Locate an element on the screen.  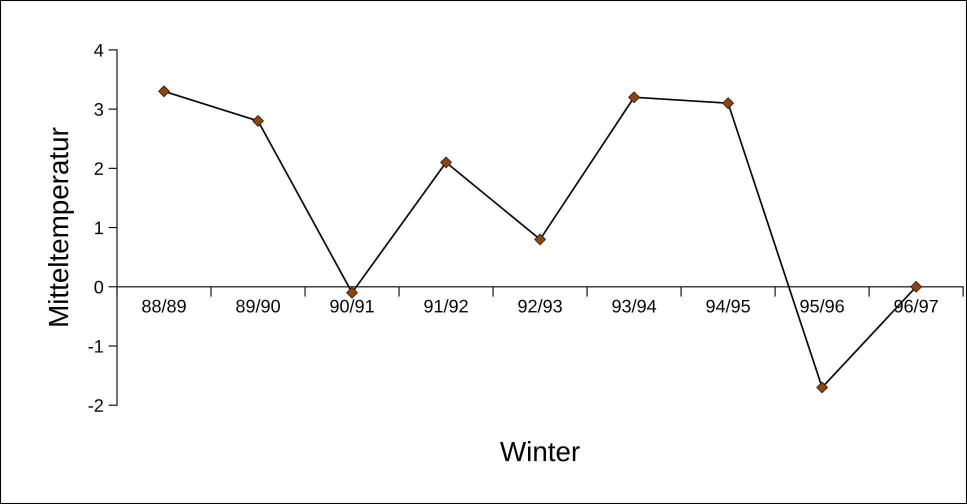
x-axis-title: Winter is located at coordinates (540, 451).